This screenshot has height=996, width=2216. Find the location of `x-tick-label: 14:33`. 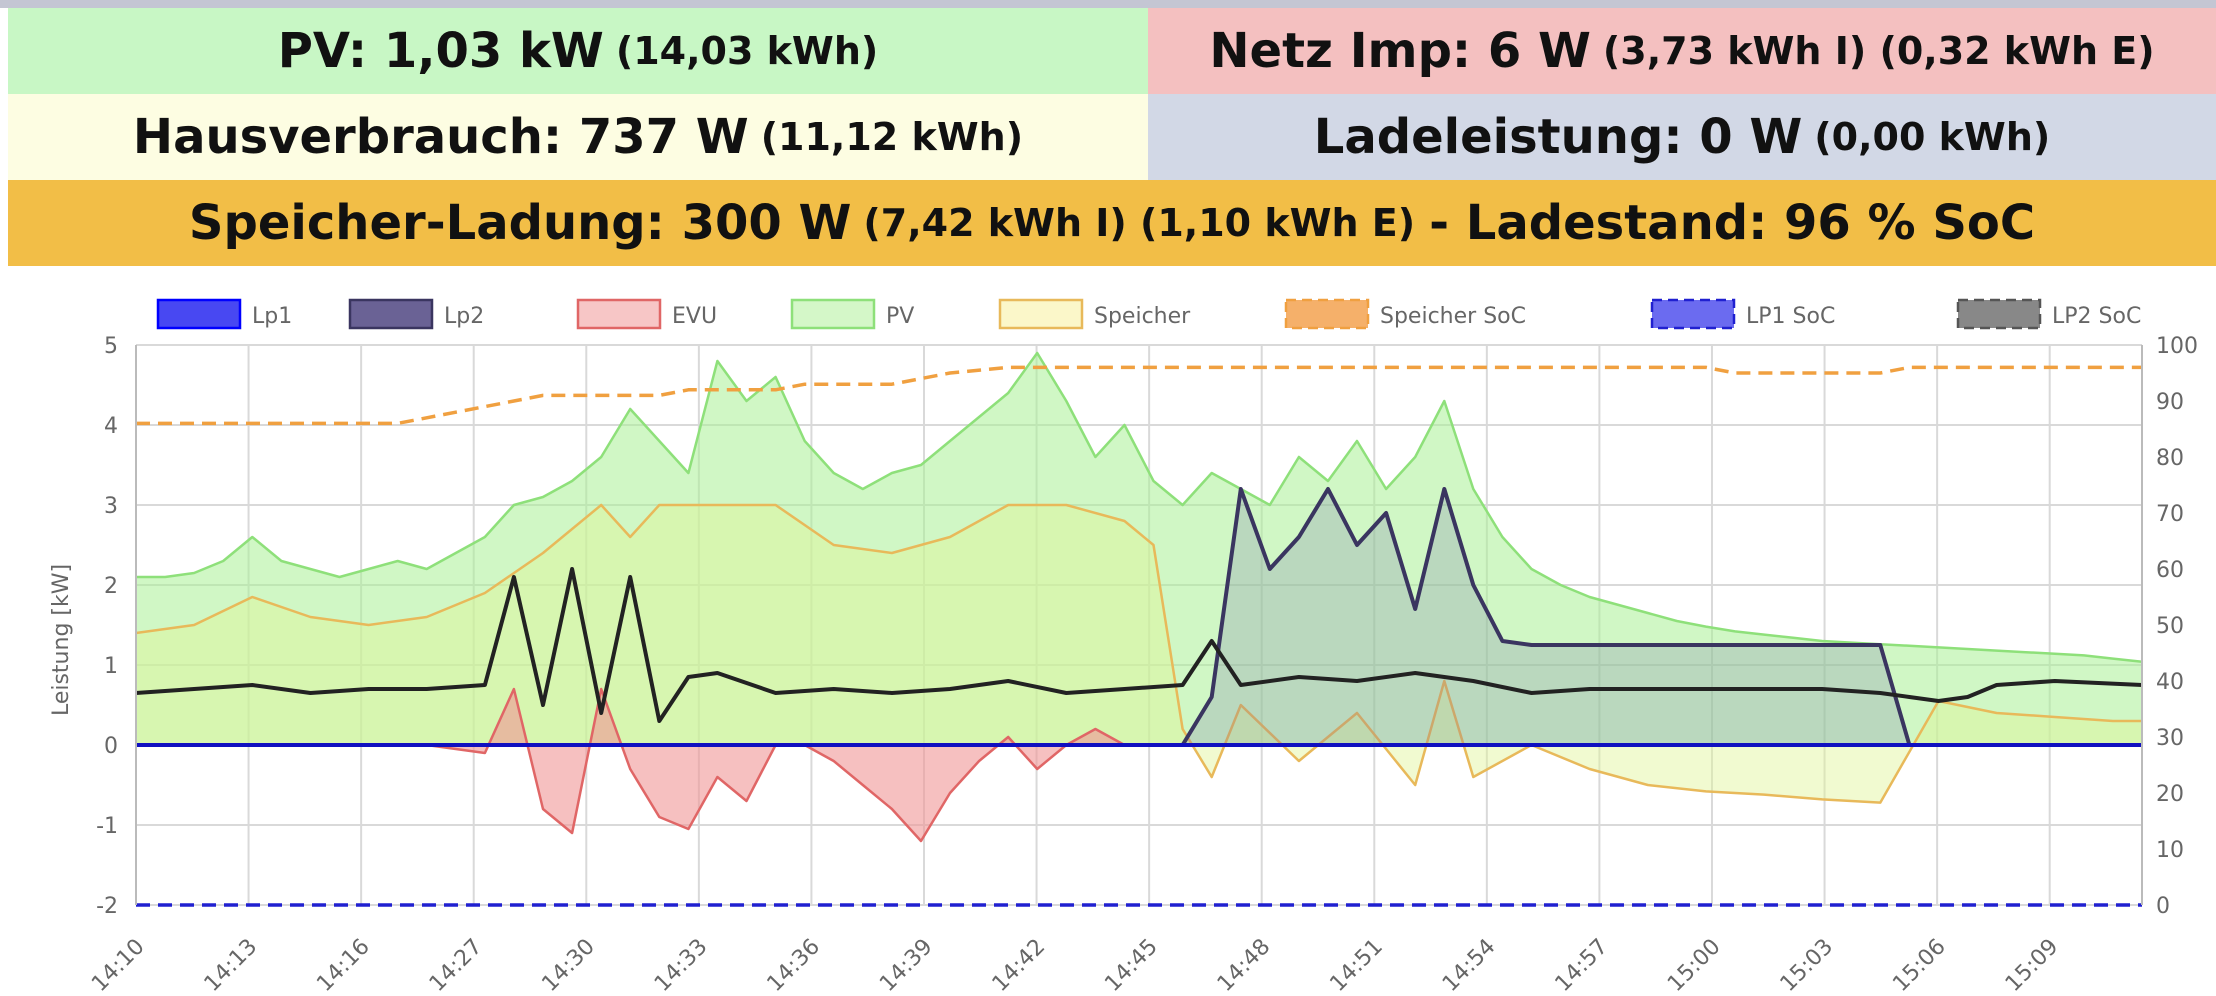

x-tick-label: 14:33 is located at coordinates (681, 965).